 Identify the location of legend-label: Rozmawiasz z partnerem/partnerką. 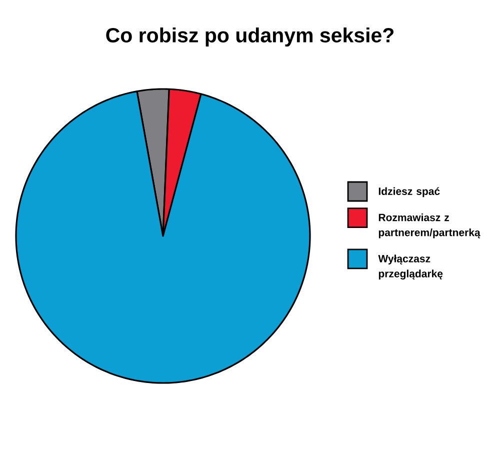
(429, 225).